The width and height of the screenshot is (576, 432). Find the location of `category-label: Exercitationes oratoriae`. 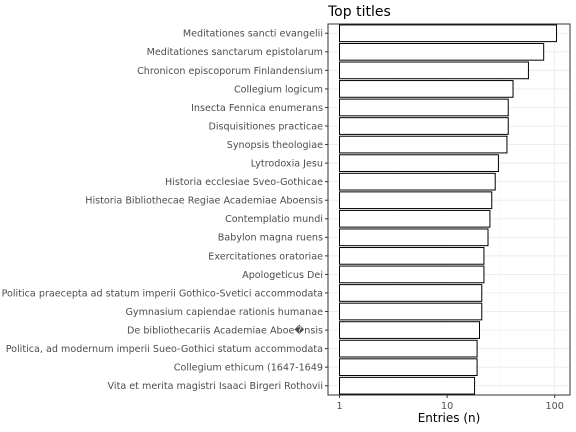

category-label: Exercitationes oratoriae is located at coordinates (265, 256).